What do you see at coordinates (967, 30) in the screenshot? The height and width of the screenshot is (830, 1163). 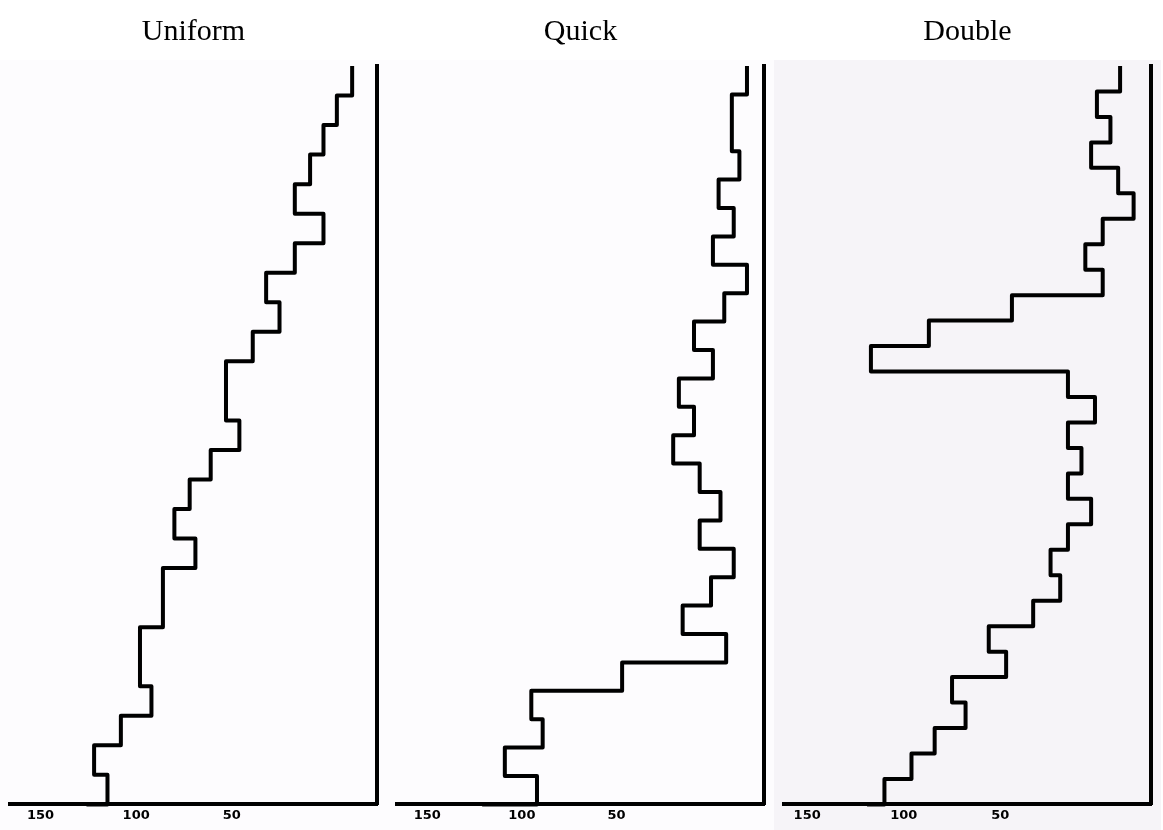 I see `chart-title: Double` at bounding box center [967, 30].